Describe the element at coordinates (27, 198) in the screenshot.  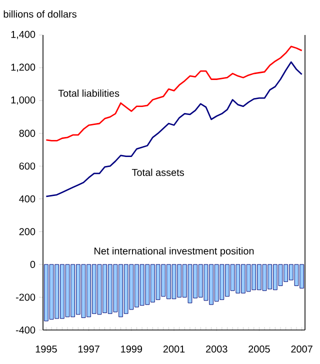
I see `y-tick-label: 400` at that location.